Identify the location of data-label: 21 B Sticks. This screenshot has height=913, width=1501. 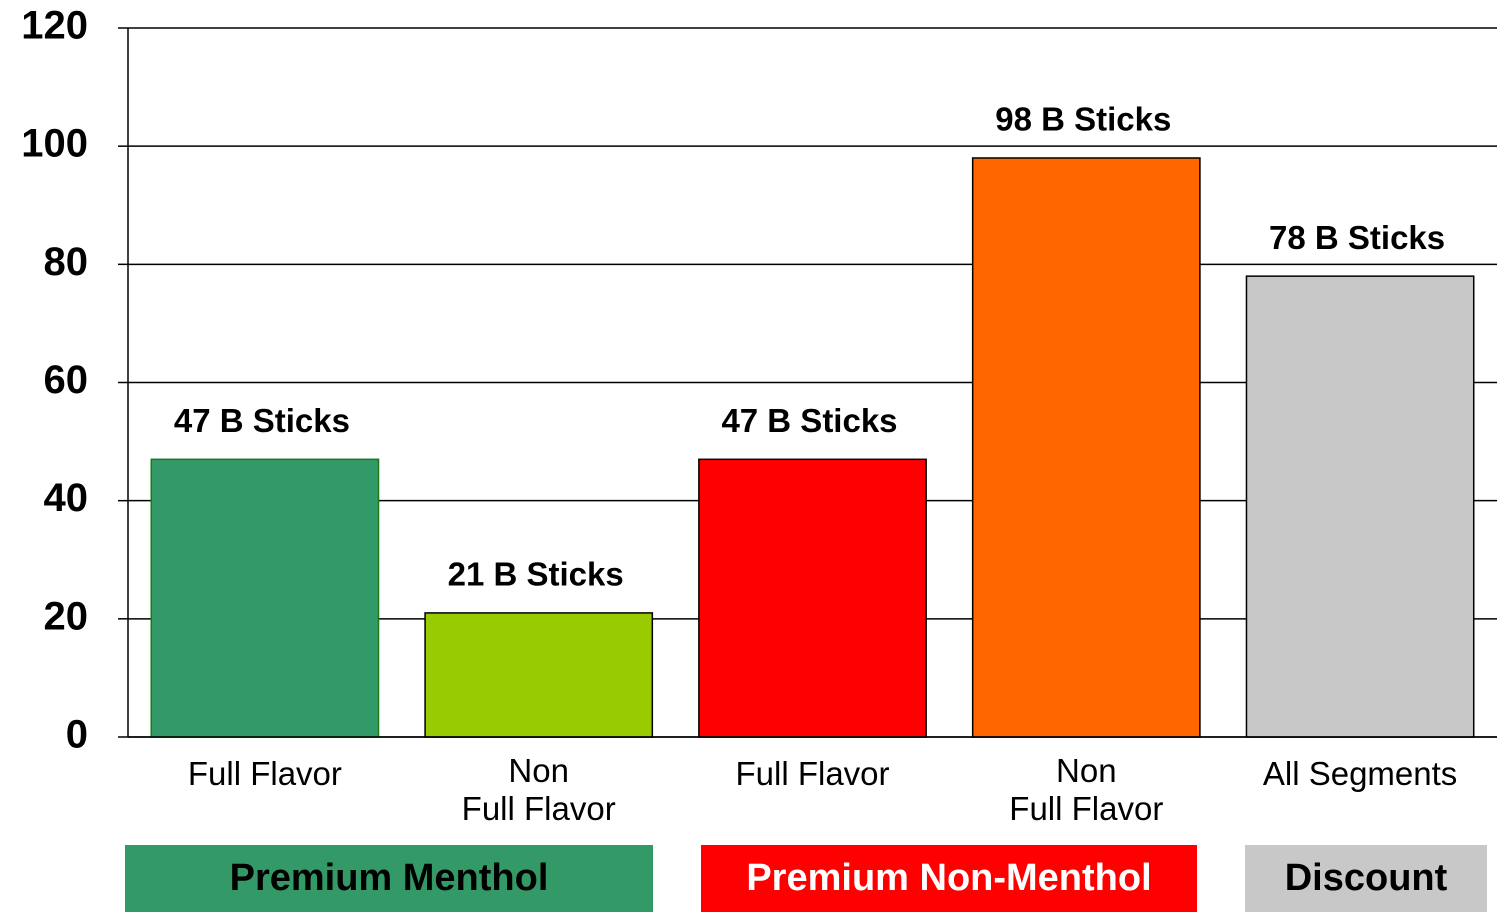
(536, 574).